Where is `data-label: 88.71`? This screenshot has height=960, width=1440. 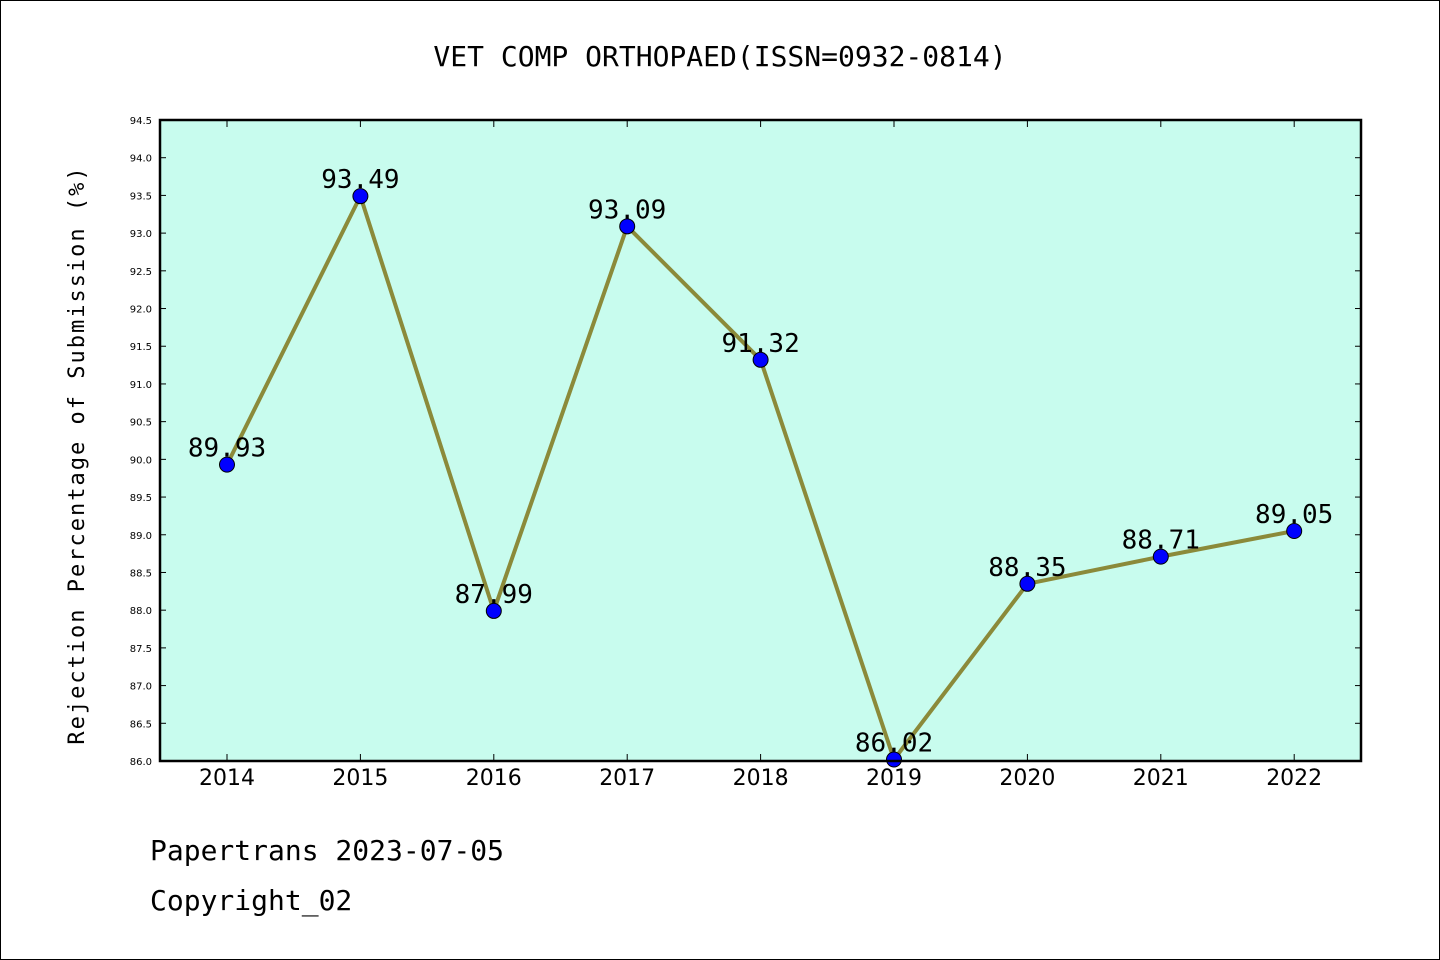 data-label: 88.71 is located at coordinates (1161, 541).